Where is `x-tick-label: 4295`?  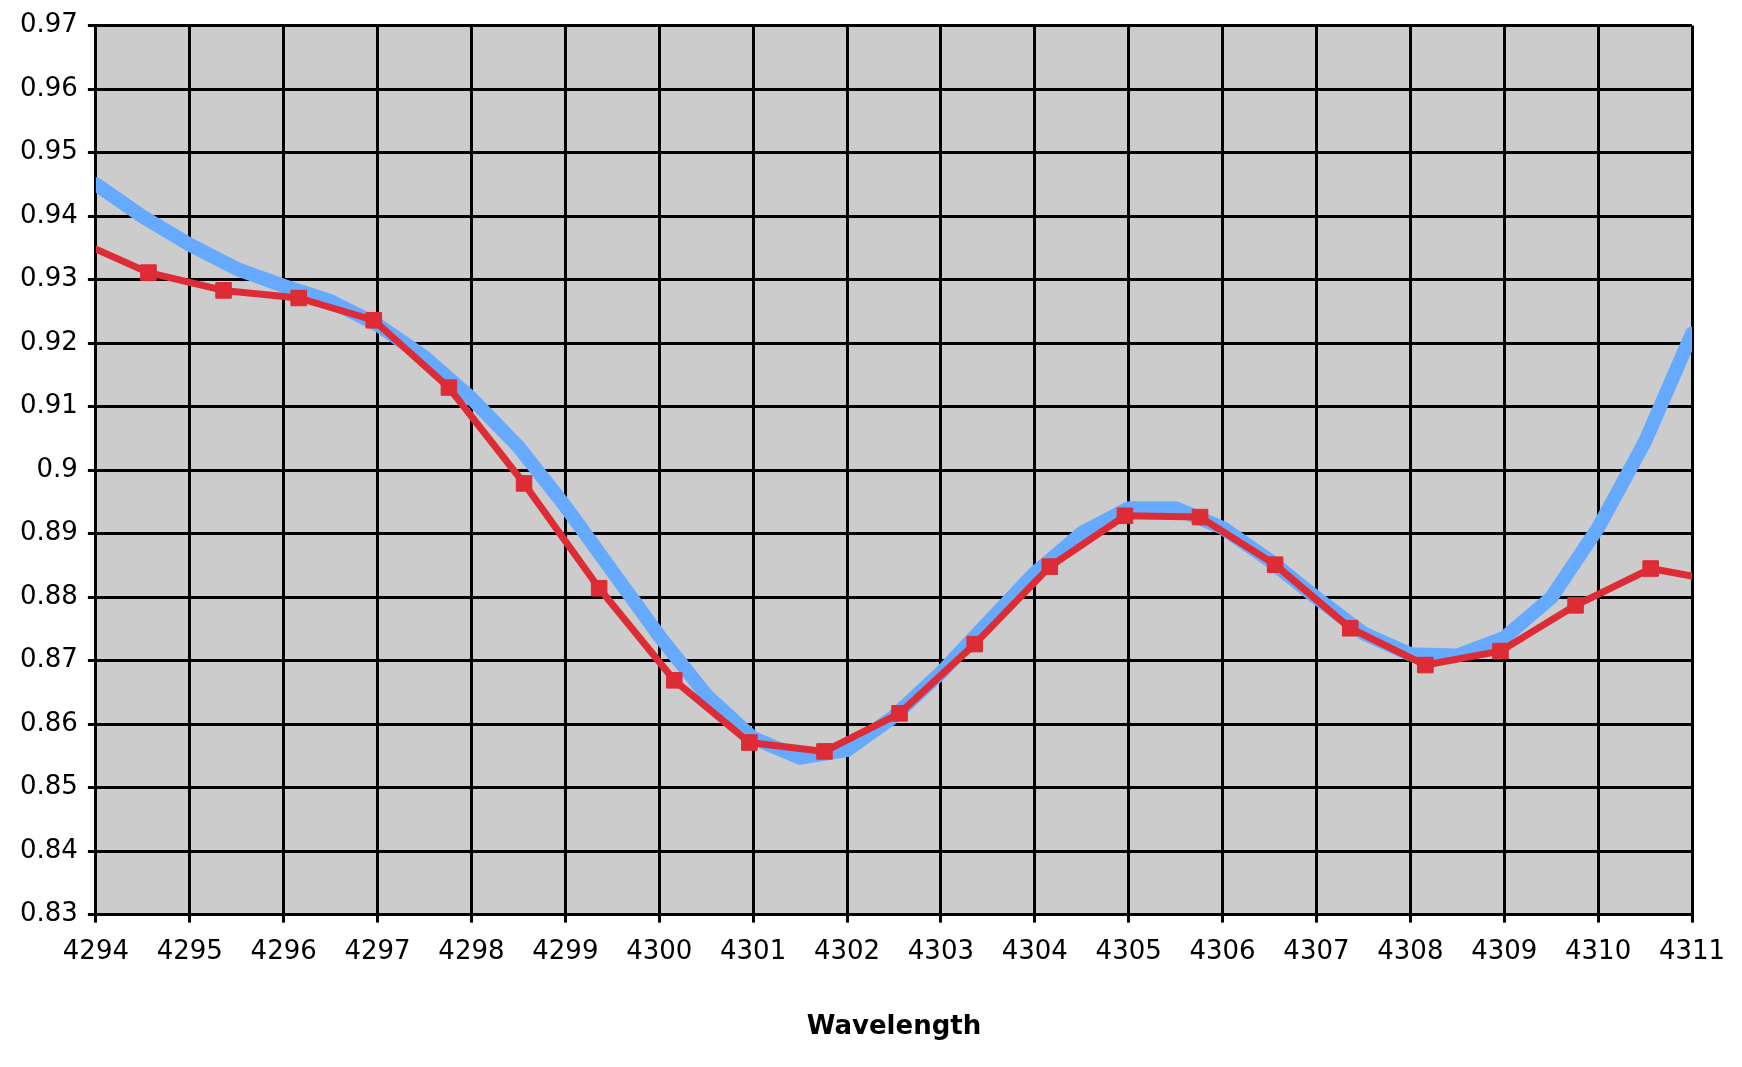 x-tick-label: 4295 is located at coordinates (189, 949).